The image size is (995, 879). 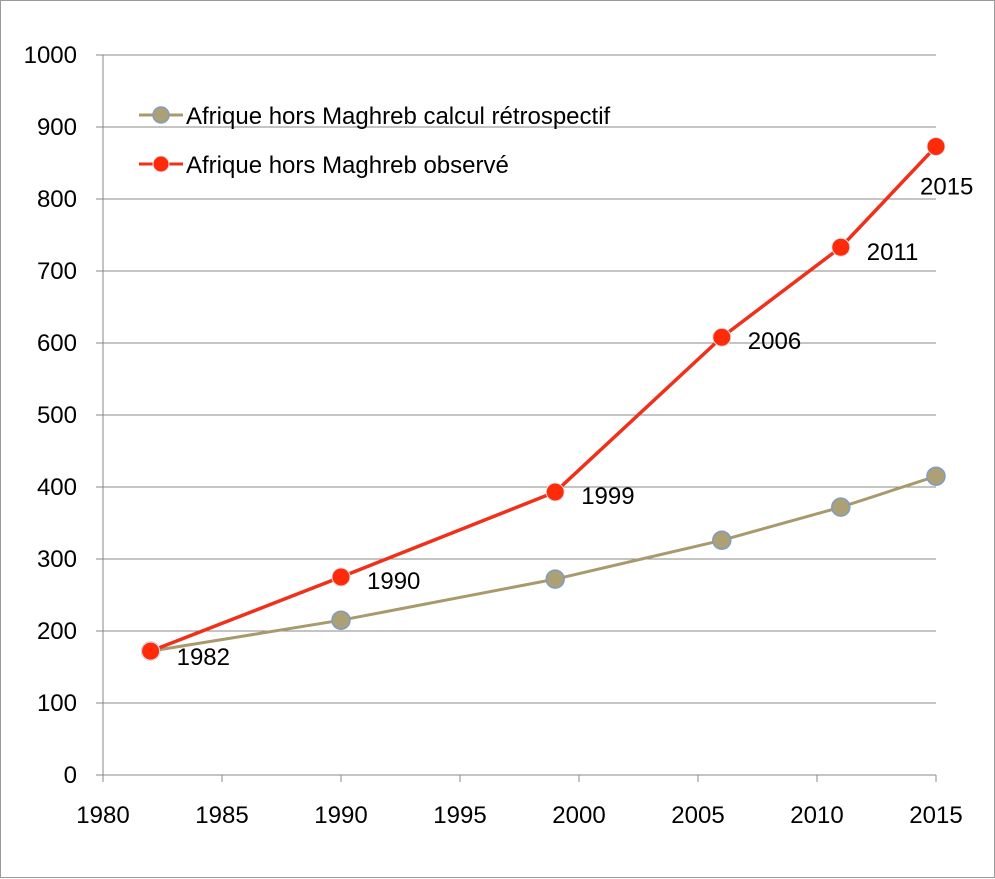 What do you see at coordinates (57, 487) in the screenshot?
I see `y-tick-label: 400` at bounding box center [57, 487].